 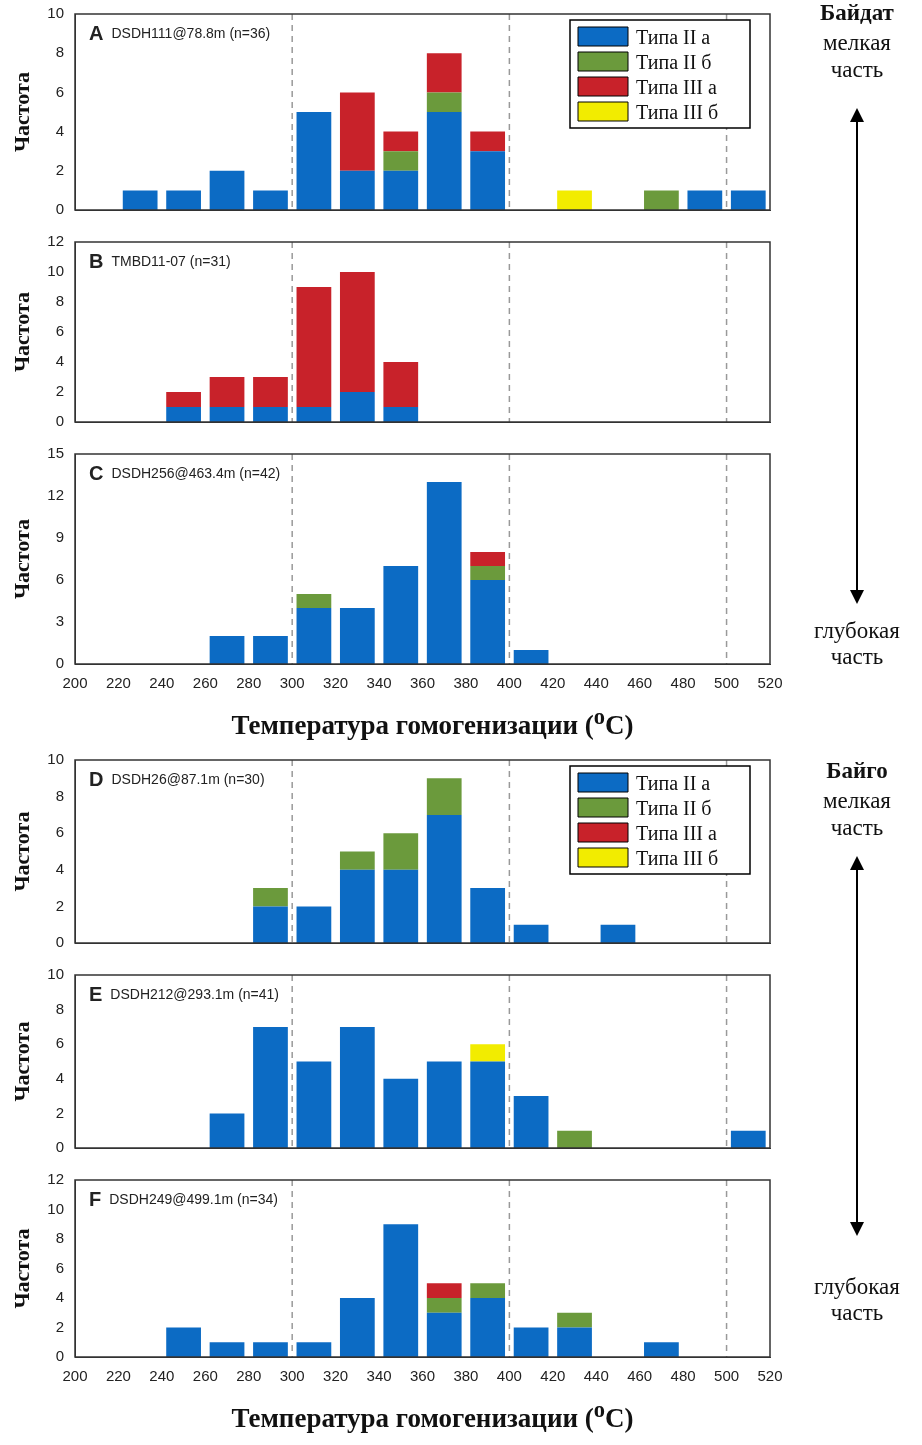 What do you see at coordinates (171, 261) in the screenshot?
I see `annotation: TMBD11-07 (n=31)` at bounding box center [171, 261].